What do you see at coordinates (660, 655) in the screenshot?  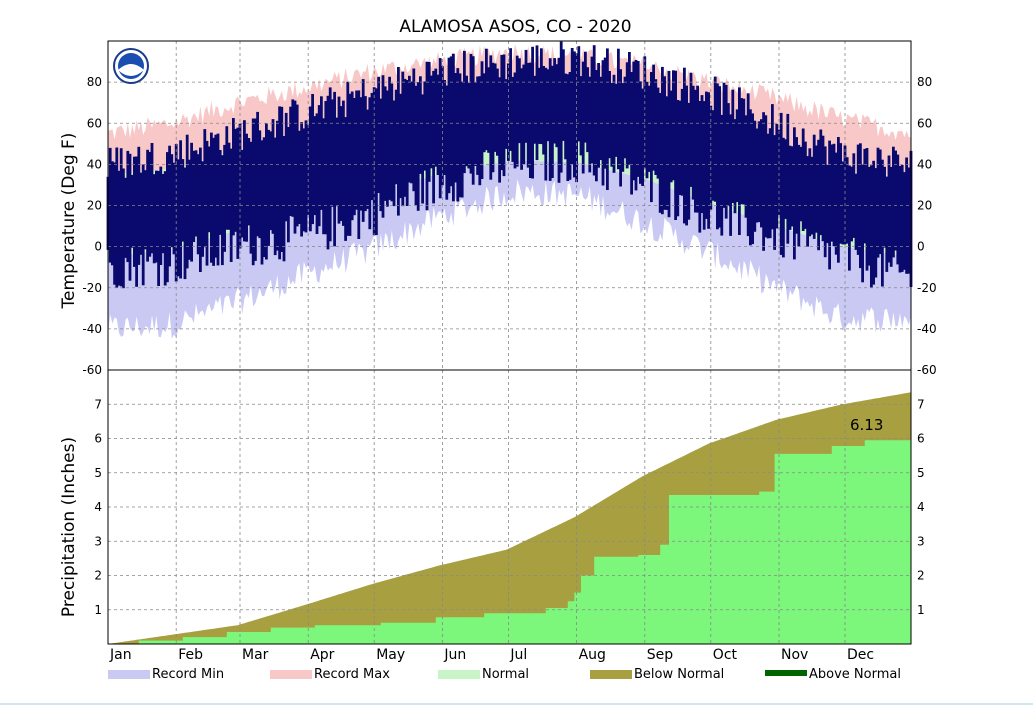 I see `month-tick-label: Sep` at bounding box center [660, 655].